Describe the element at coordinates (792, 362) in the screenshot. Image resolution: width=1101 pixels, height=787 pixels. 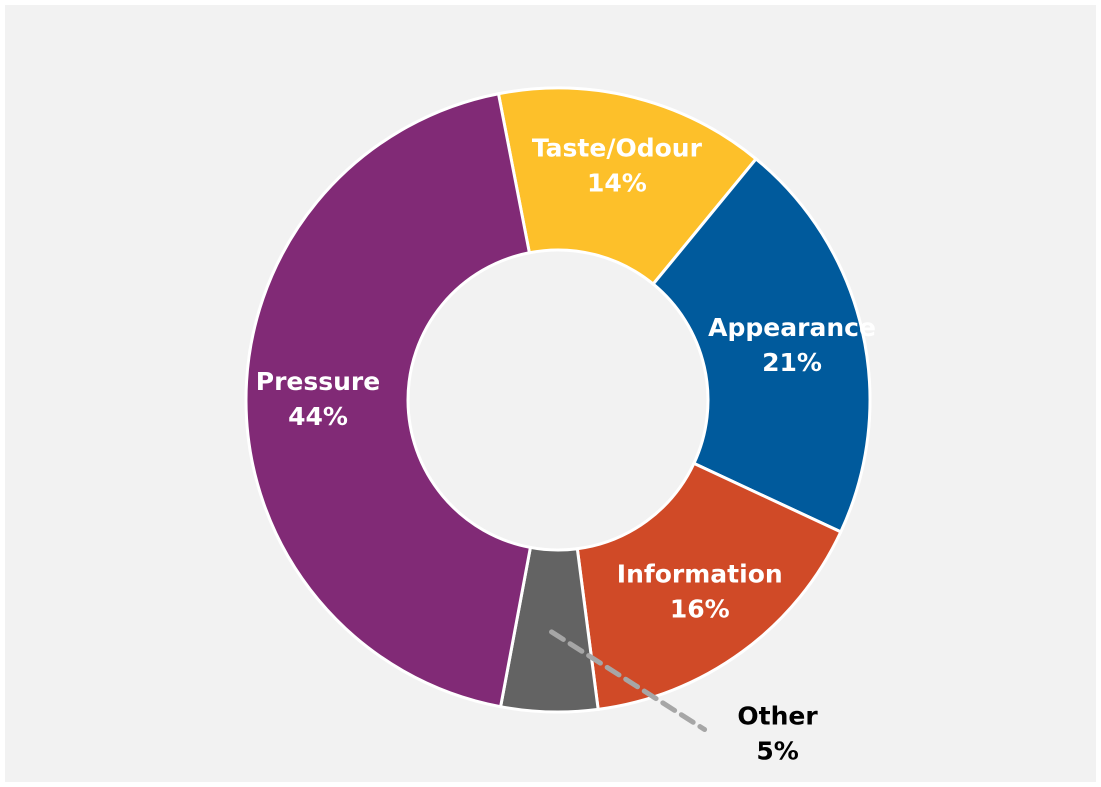
I see `slice-value-label: 21%` at that location.